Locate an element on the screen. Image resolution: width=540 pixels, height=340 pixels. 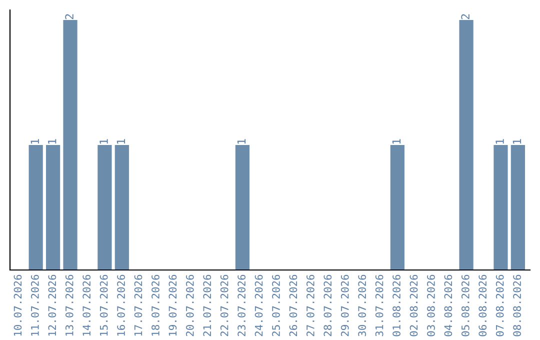
x-tick-label: 01.08.2026 is located at coordinates (396, 305).